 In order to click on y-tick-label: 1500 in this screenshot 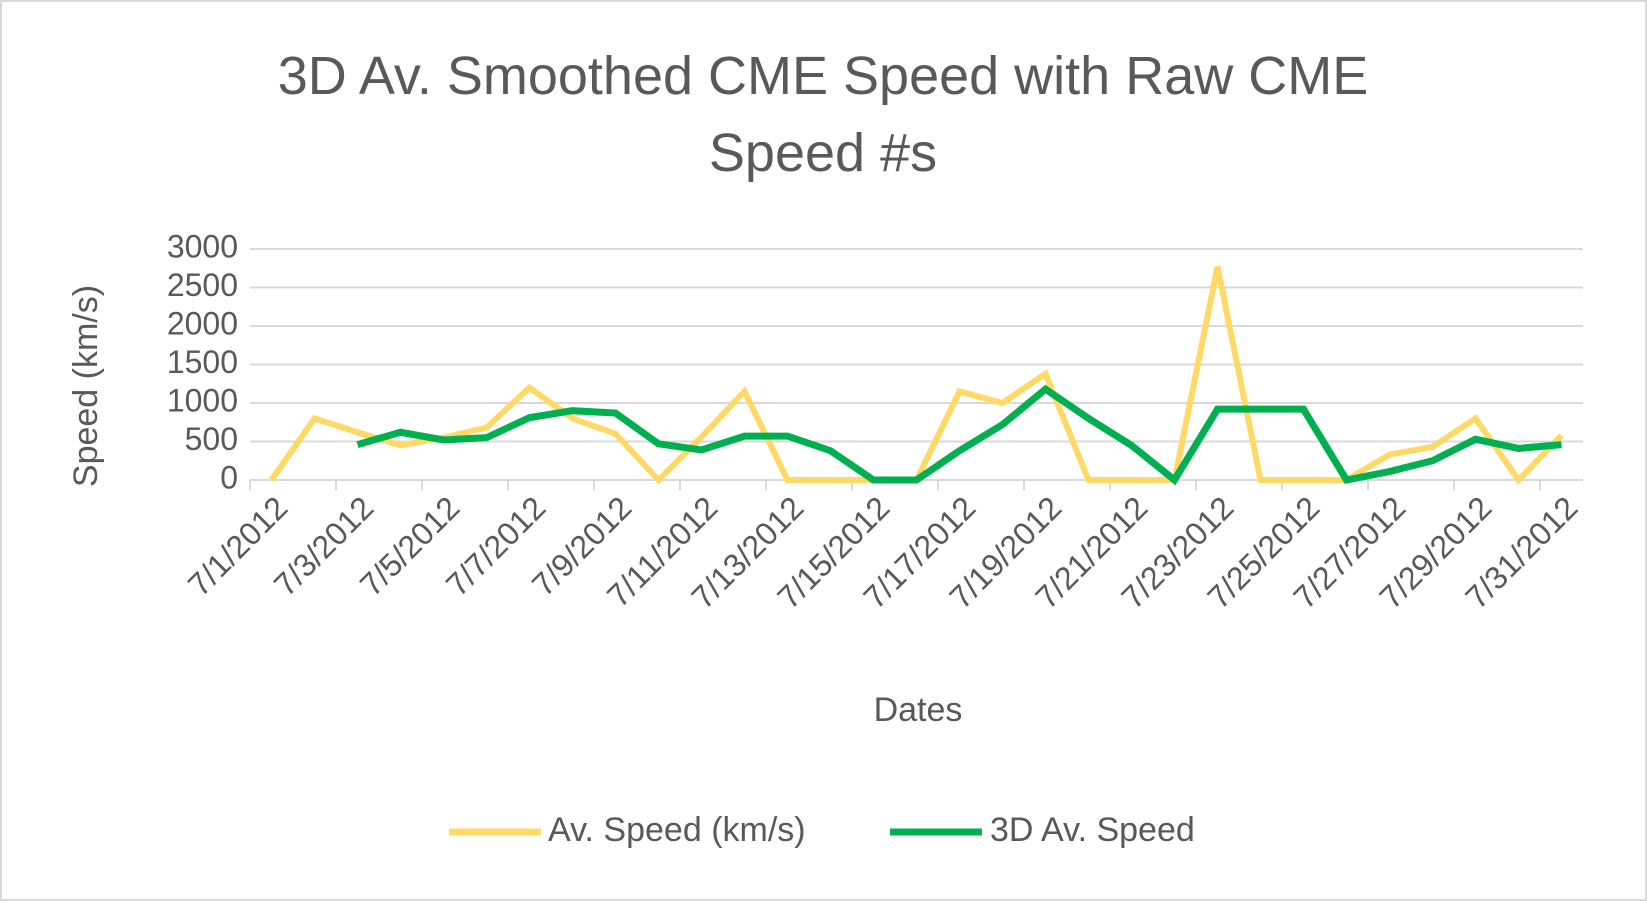, I will do `click(202, 362)`.